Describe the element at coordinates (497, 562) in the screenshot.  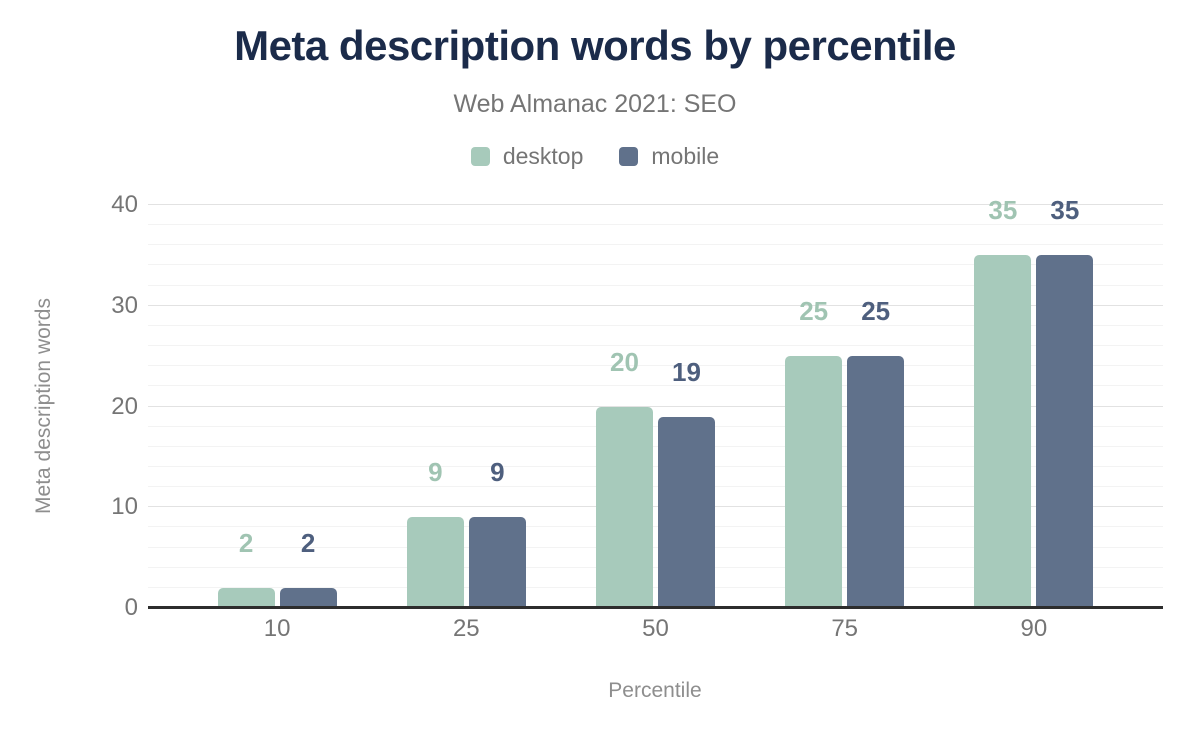
I see `bar-mobile-p25` at that location.